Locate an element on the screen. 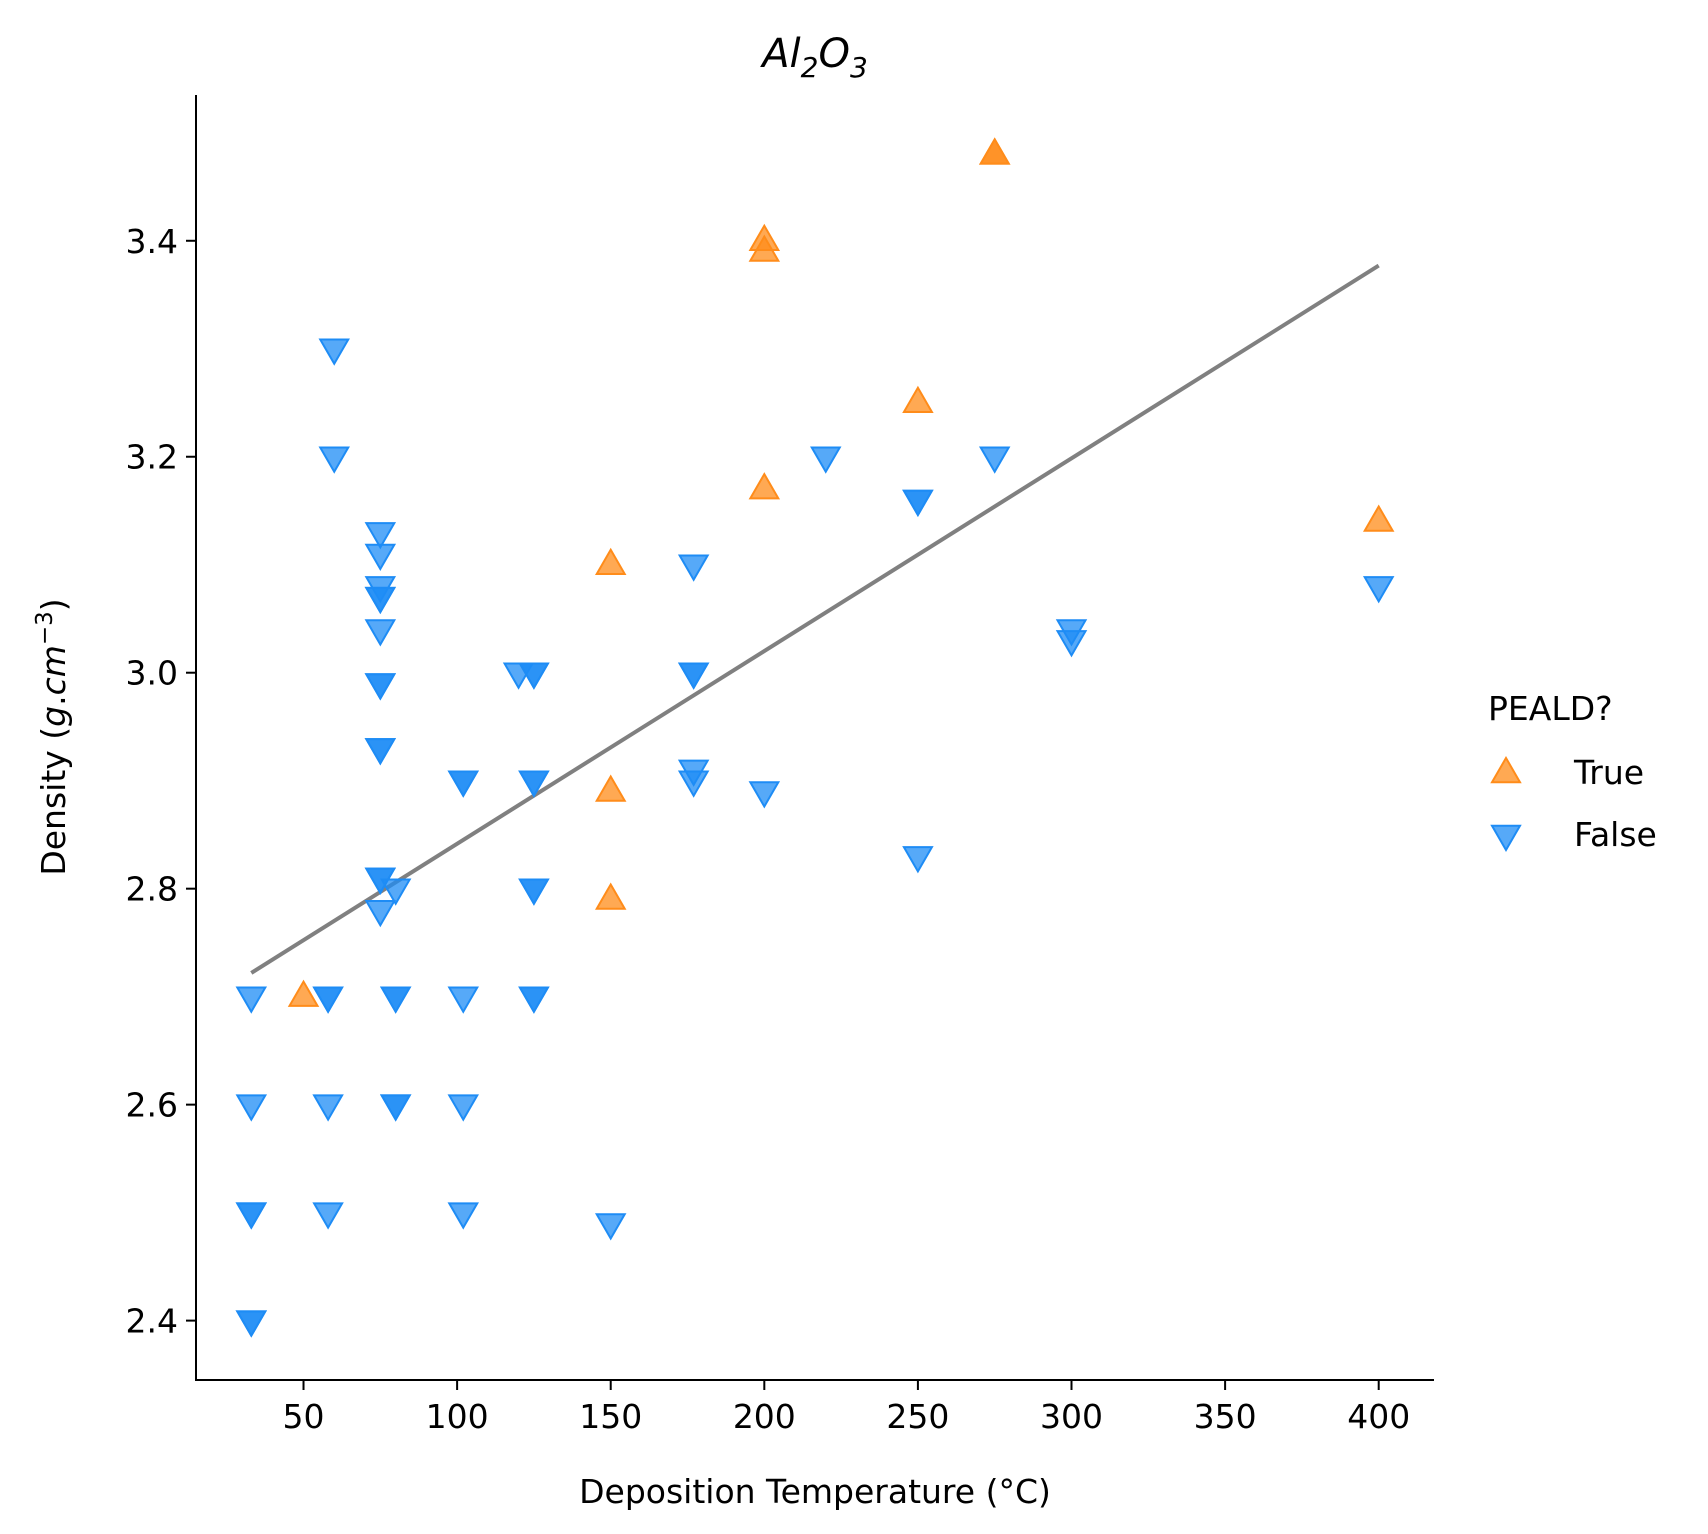 The height and width of the screenshot is (1534, 1708). y-ticks: 2.4 2.6 2.8 3.0 3.2 3.4 is located at coordinates (161, 781).